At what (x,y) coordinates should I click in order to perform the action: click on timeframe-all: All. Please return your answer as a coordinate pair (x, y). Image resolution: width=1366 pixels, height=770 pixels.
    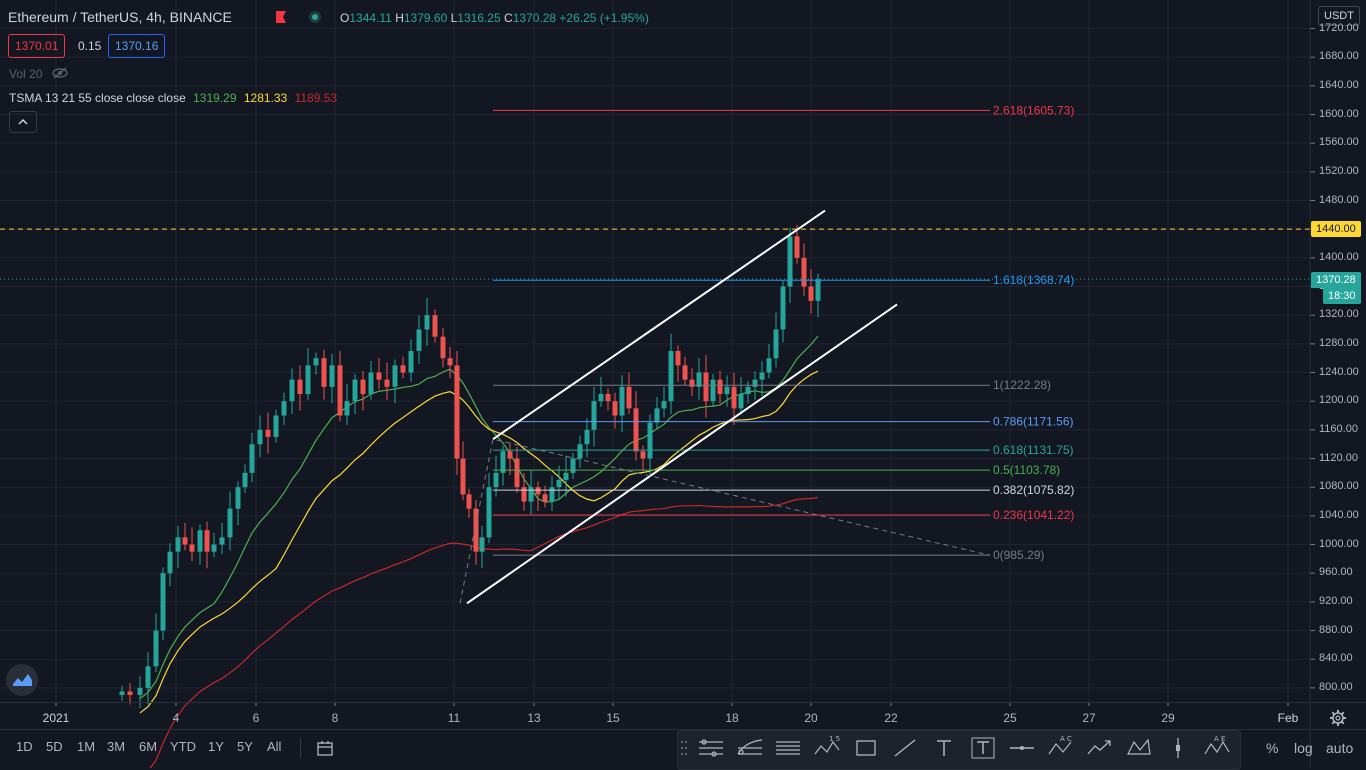
    Looking at the image, I should click on (274, 746).